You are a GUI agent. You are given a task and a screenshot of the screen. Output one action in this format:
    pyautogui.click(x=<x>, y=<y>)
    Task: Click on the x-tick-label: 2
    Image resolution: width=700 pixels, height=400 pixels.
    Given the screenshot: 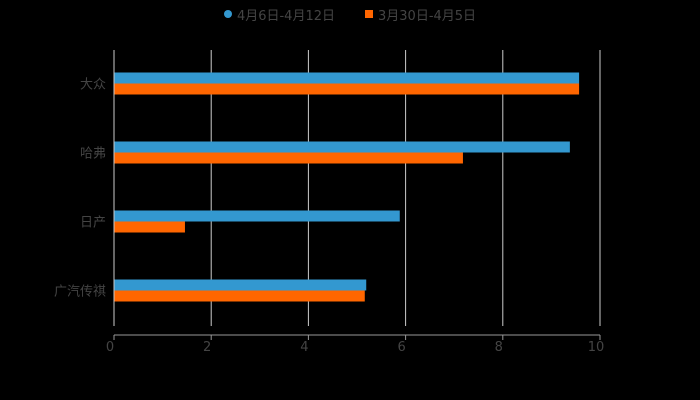 What is the action you would take?
    pyautogui.click(x=207, y=347)
    